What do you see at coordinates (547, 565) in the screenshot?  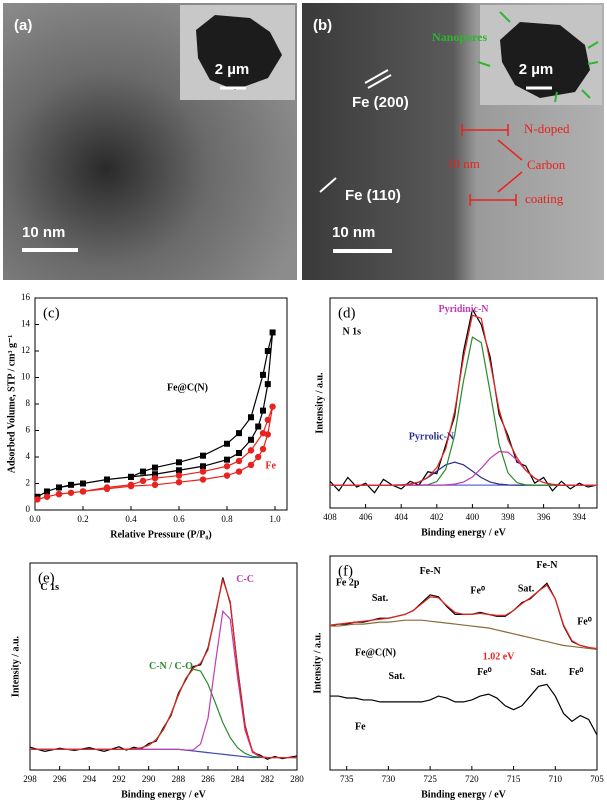 I see `annotation: Fe-N` at bounding box center [547, 565].